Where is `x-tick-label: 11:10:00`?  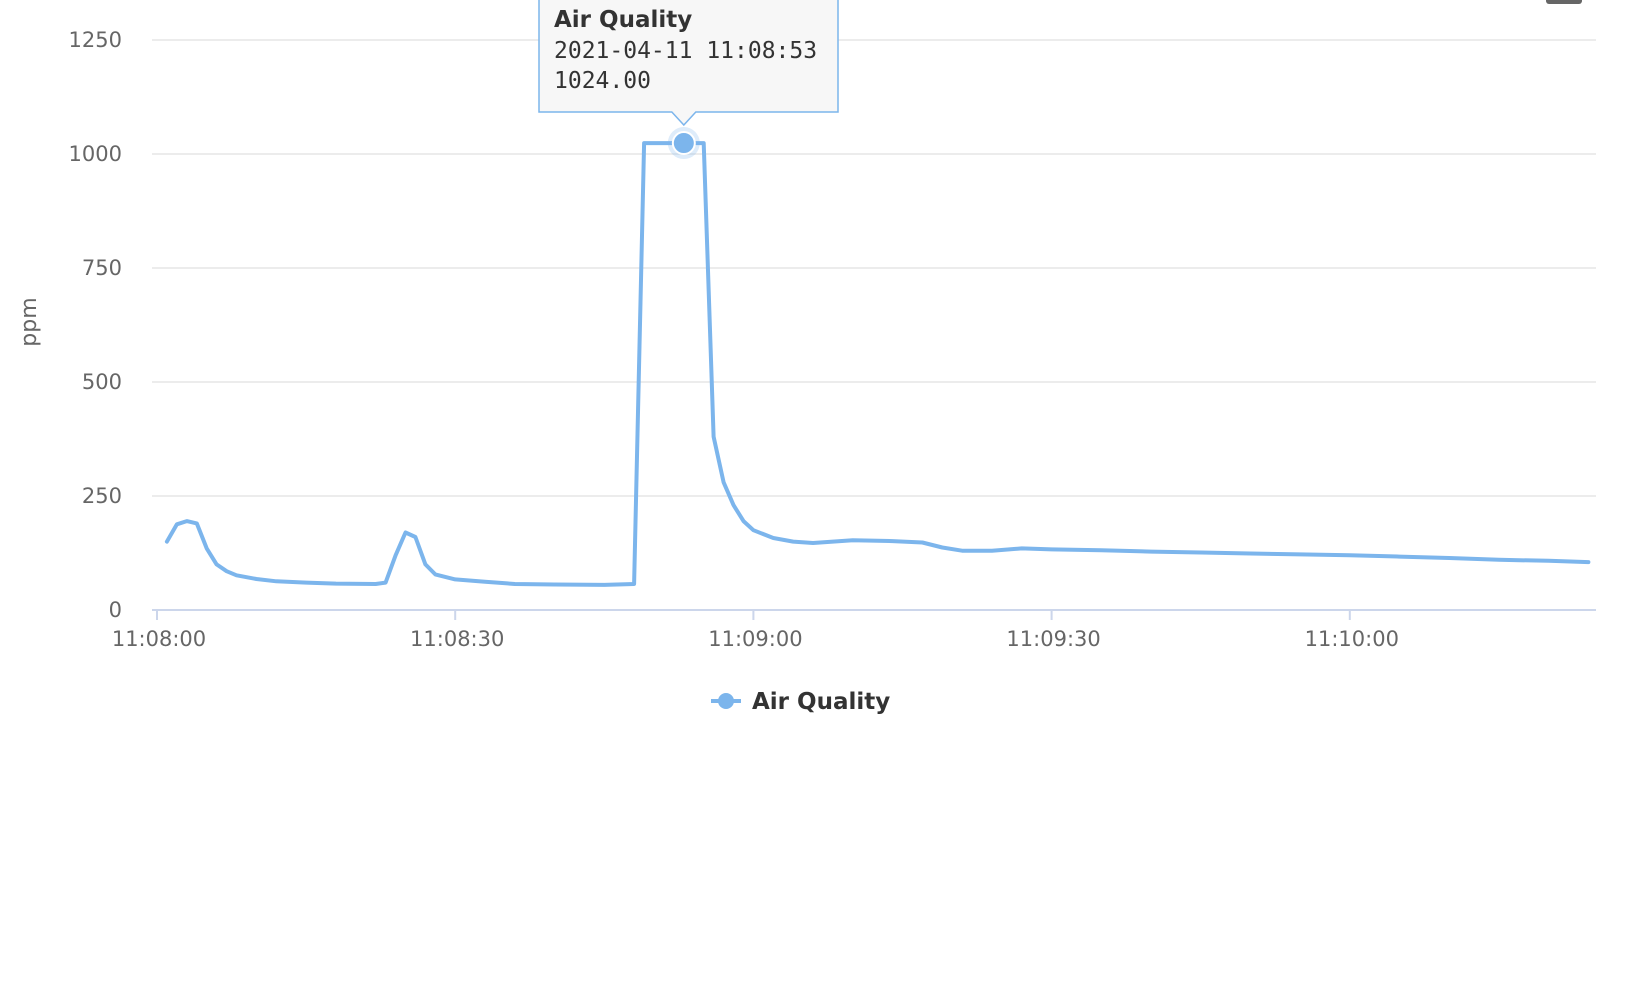
x-tick-label: 11:10:00 is located at coordinates (1352, 639).